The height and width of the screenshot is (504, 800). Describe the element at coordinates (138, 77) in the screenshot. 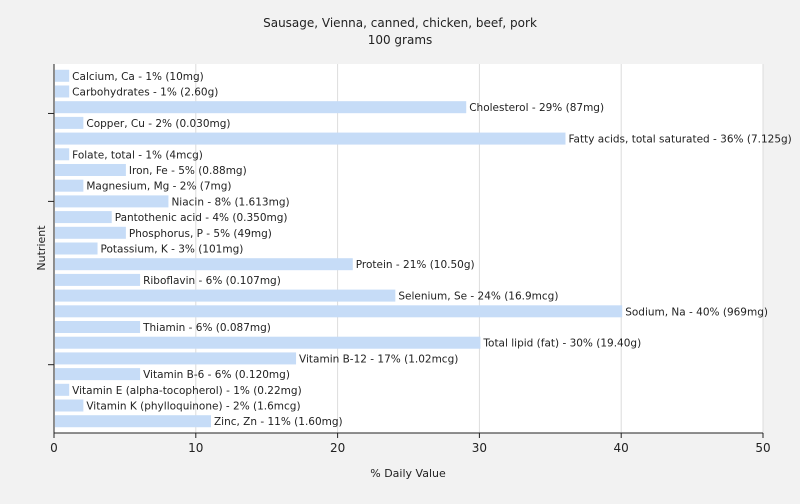

I see `bar-label: Calcium, Ca - 1% (10mg)` at that location.